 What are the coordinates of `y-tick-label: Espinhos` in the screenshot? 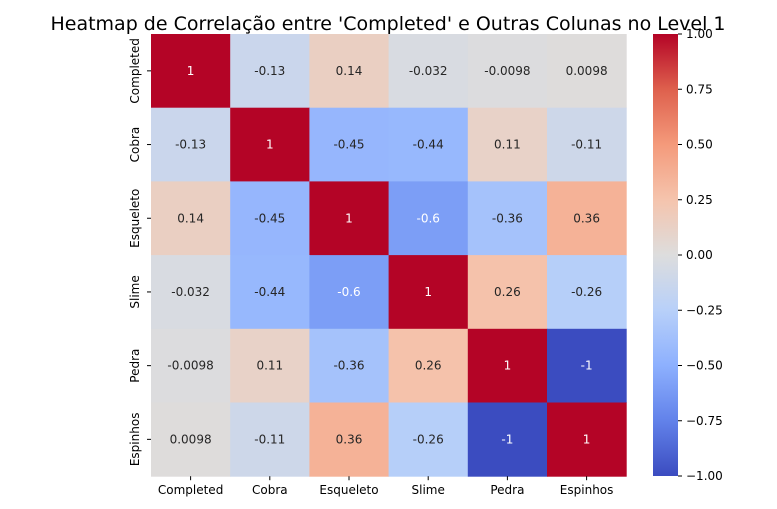 It's located at (135, 440).